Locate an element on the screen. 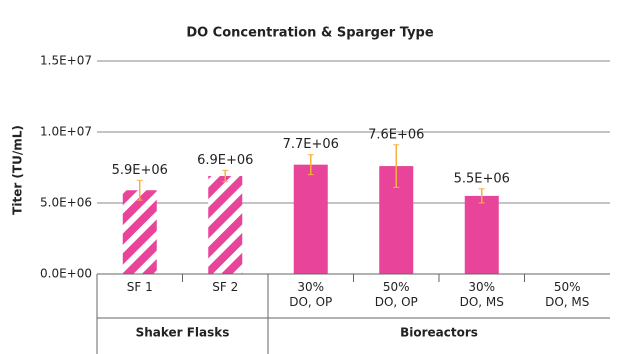  x-tick-label: SF 2 is located at coordinates (225, 287).